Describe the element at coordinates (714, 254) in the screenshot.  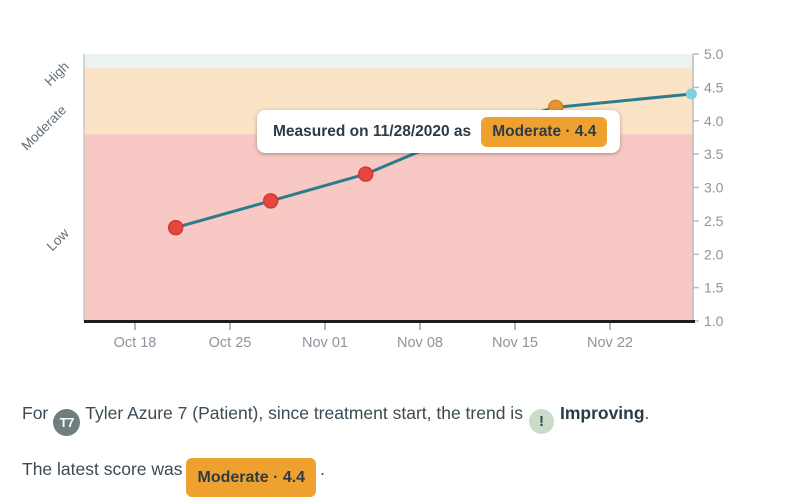
I see `y-tick-label: 2.0` at that location.